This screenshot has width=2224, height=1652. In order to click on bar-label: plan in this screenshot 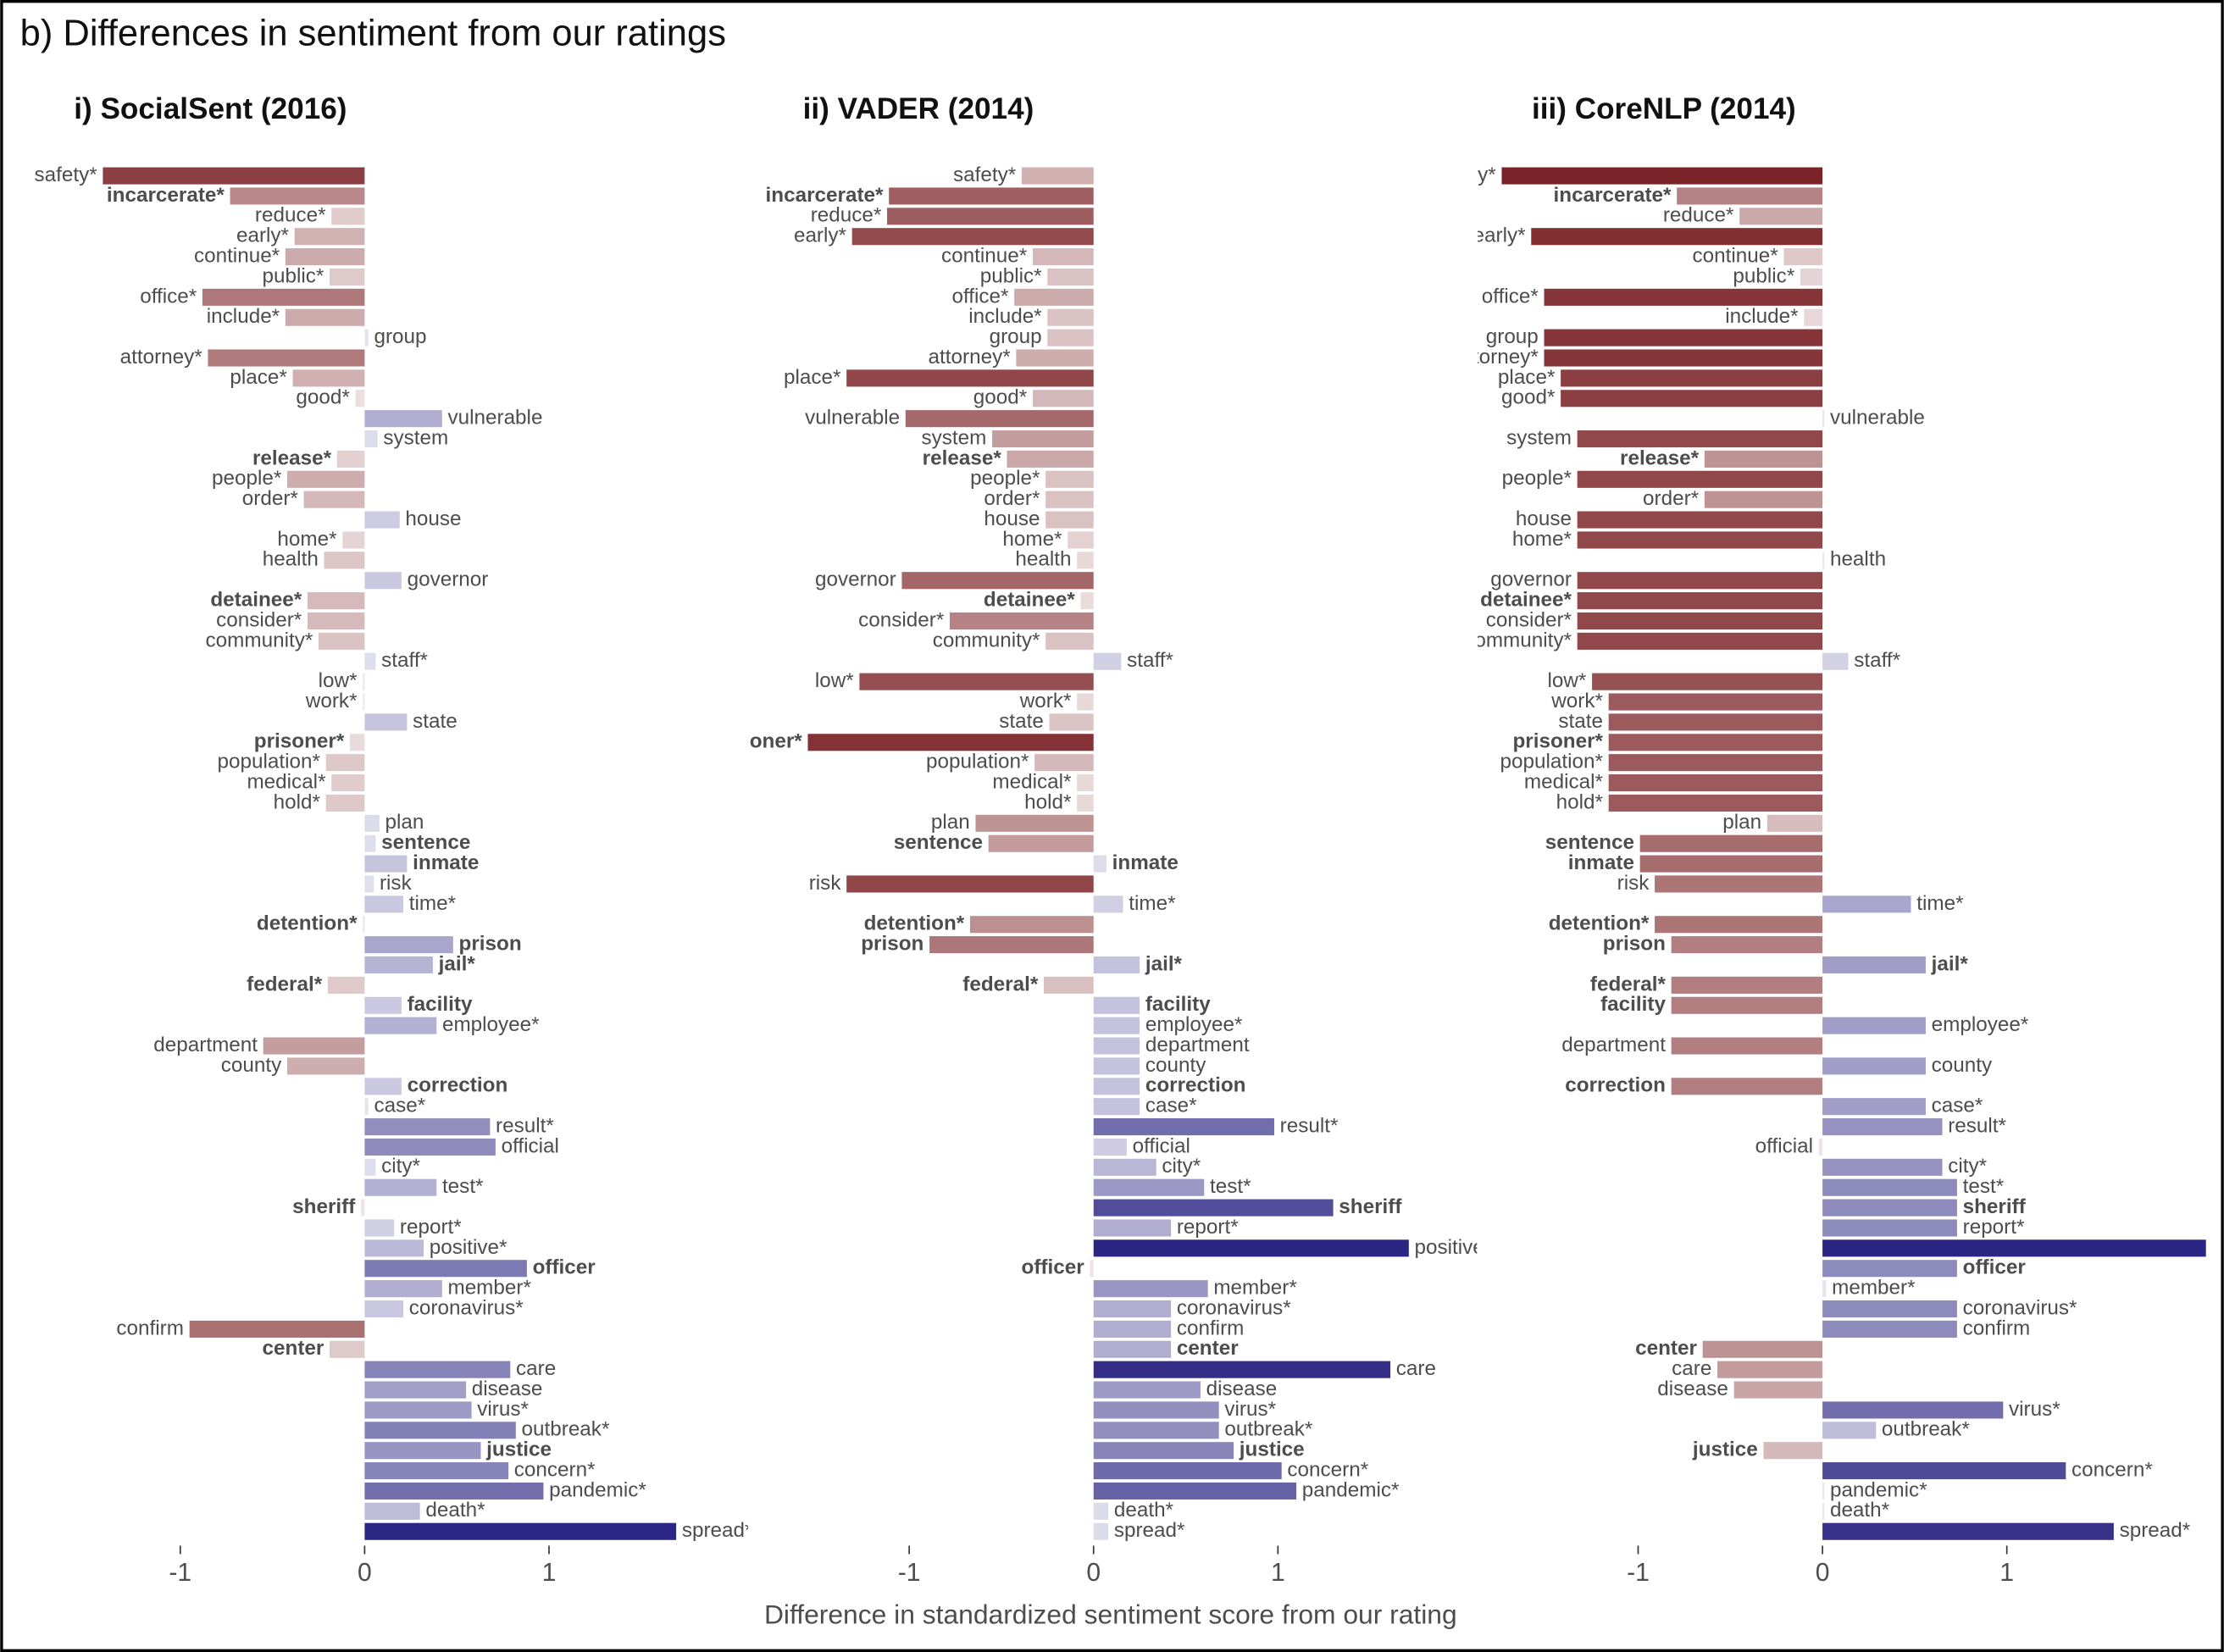, I will do `click(950, 822)`.